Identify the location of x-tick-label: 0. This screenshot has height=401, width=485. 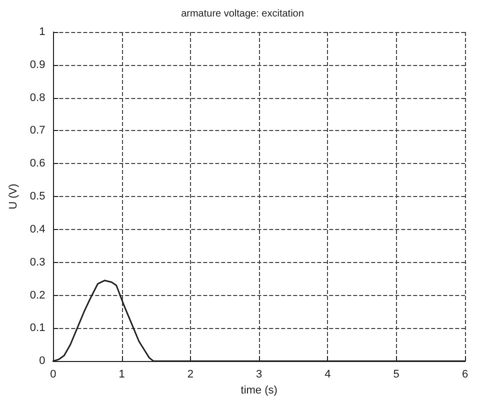
(53, 374).